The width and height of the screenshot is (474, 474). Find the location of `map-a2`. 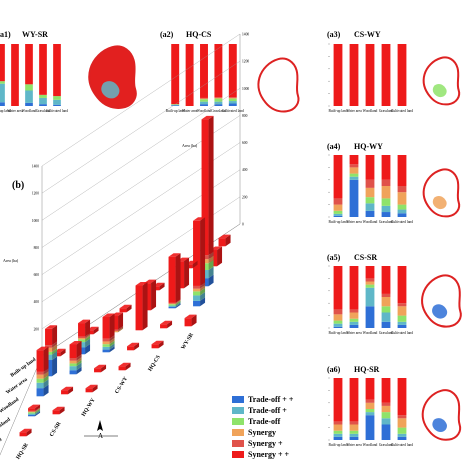

map-a2 is located at coordinates (278, 85).